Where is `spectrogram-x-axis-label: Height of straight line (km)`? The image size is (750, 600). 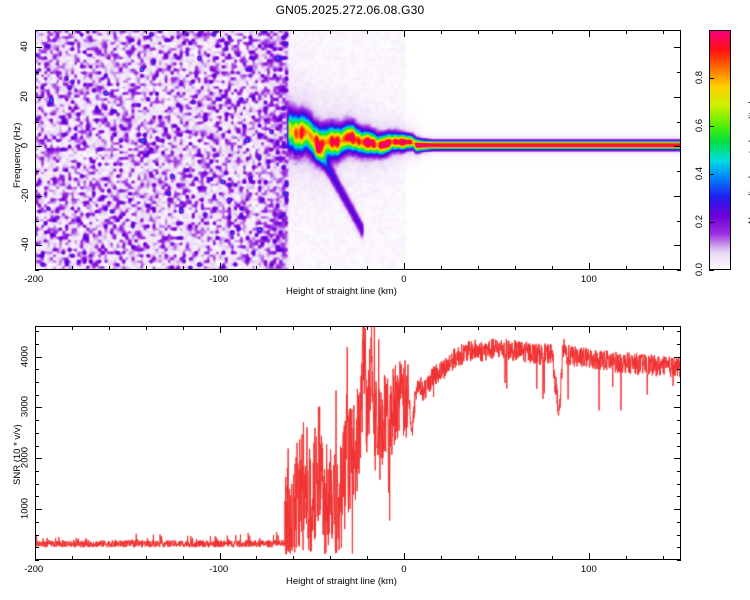 spectrogram-x-axis-label: Height of straight line (km) is located at coordinates (341, 291).